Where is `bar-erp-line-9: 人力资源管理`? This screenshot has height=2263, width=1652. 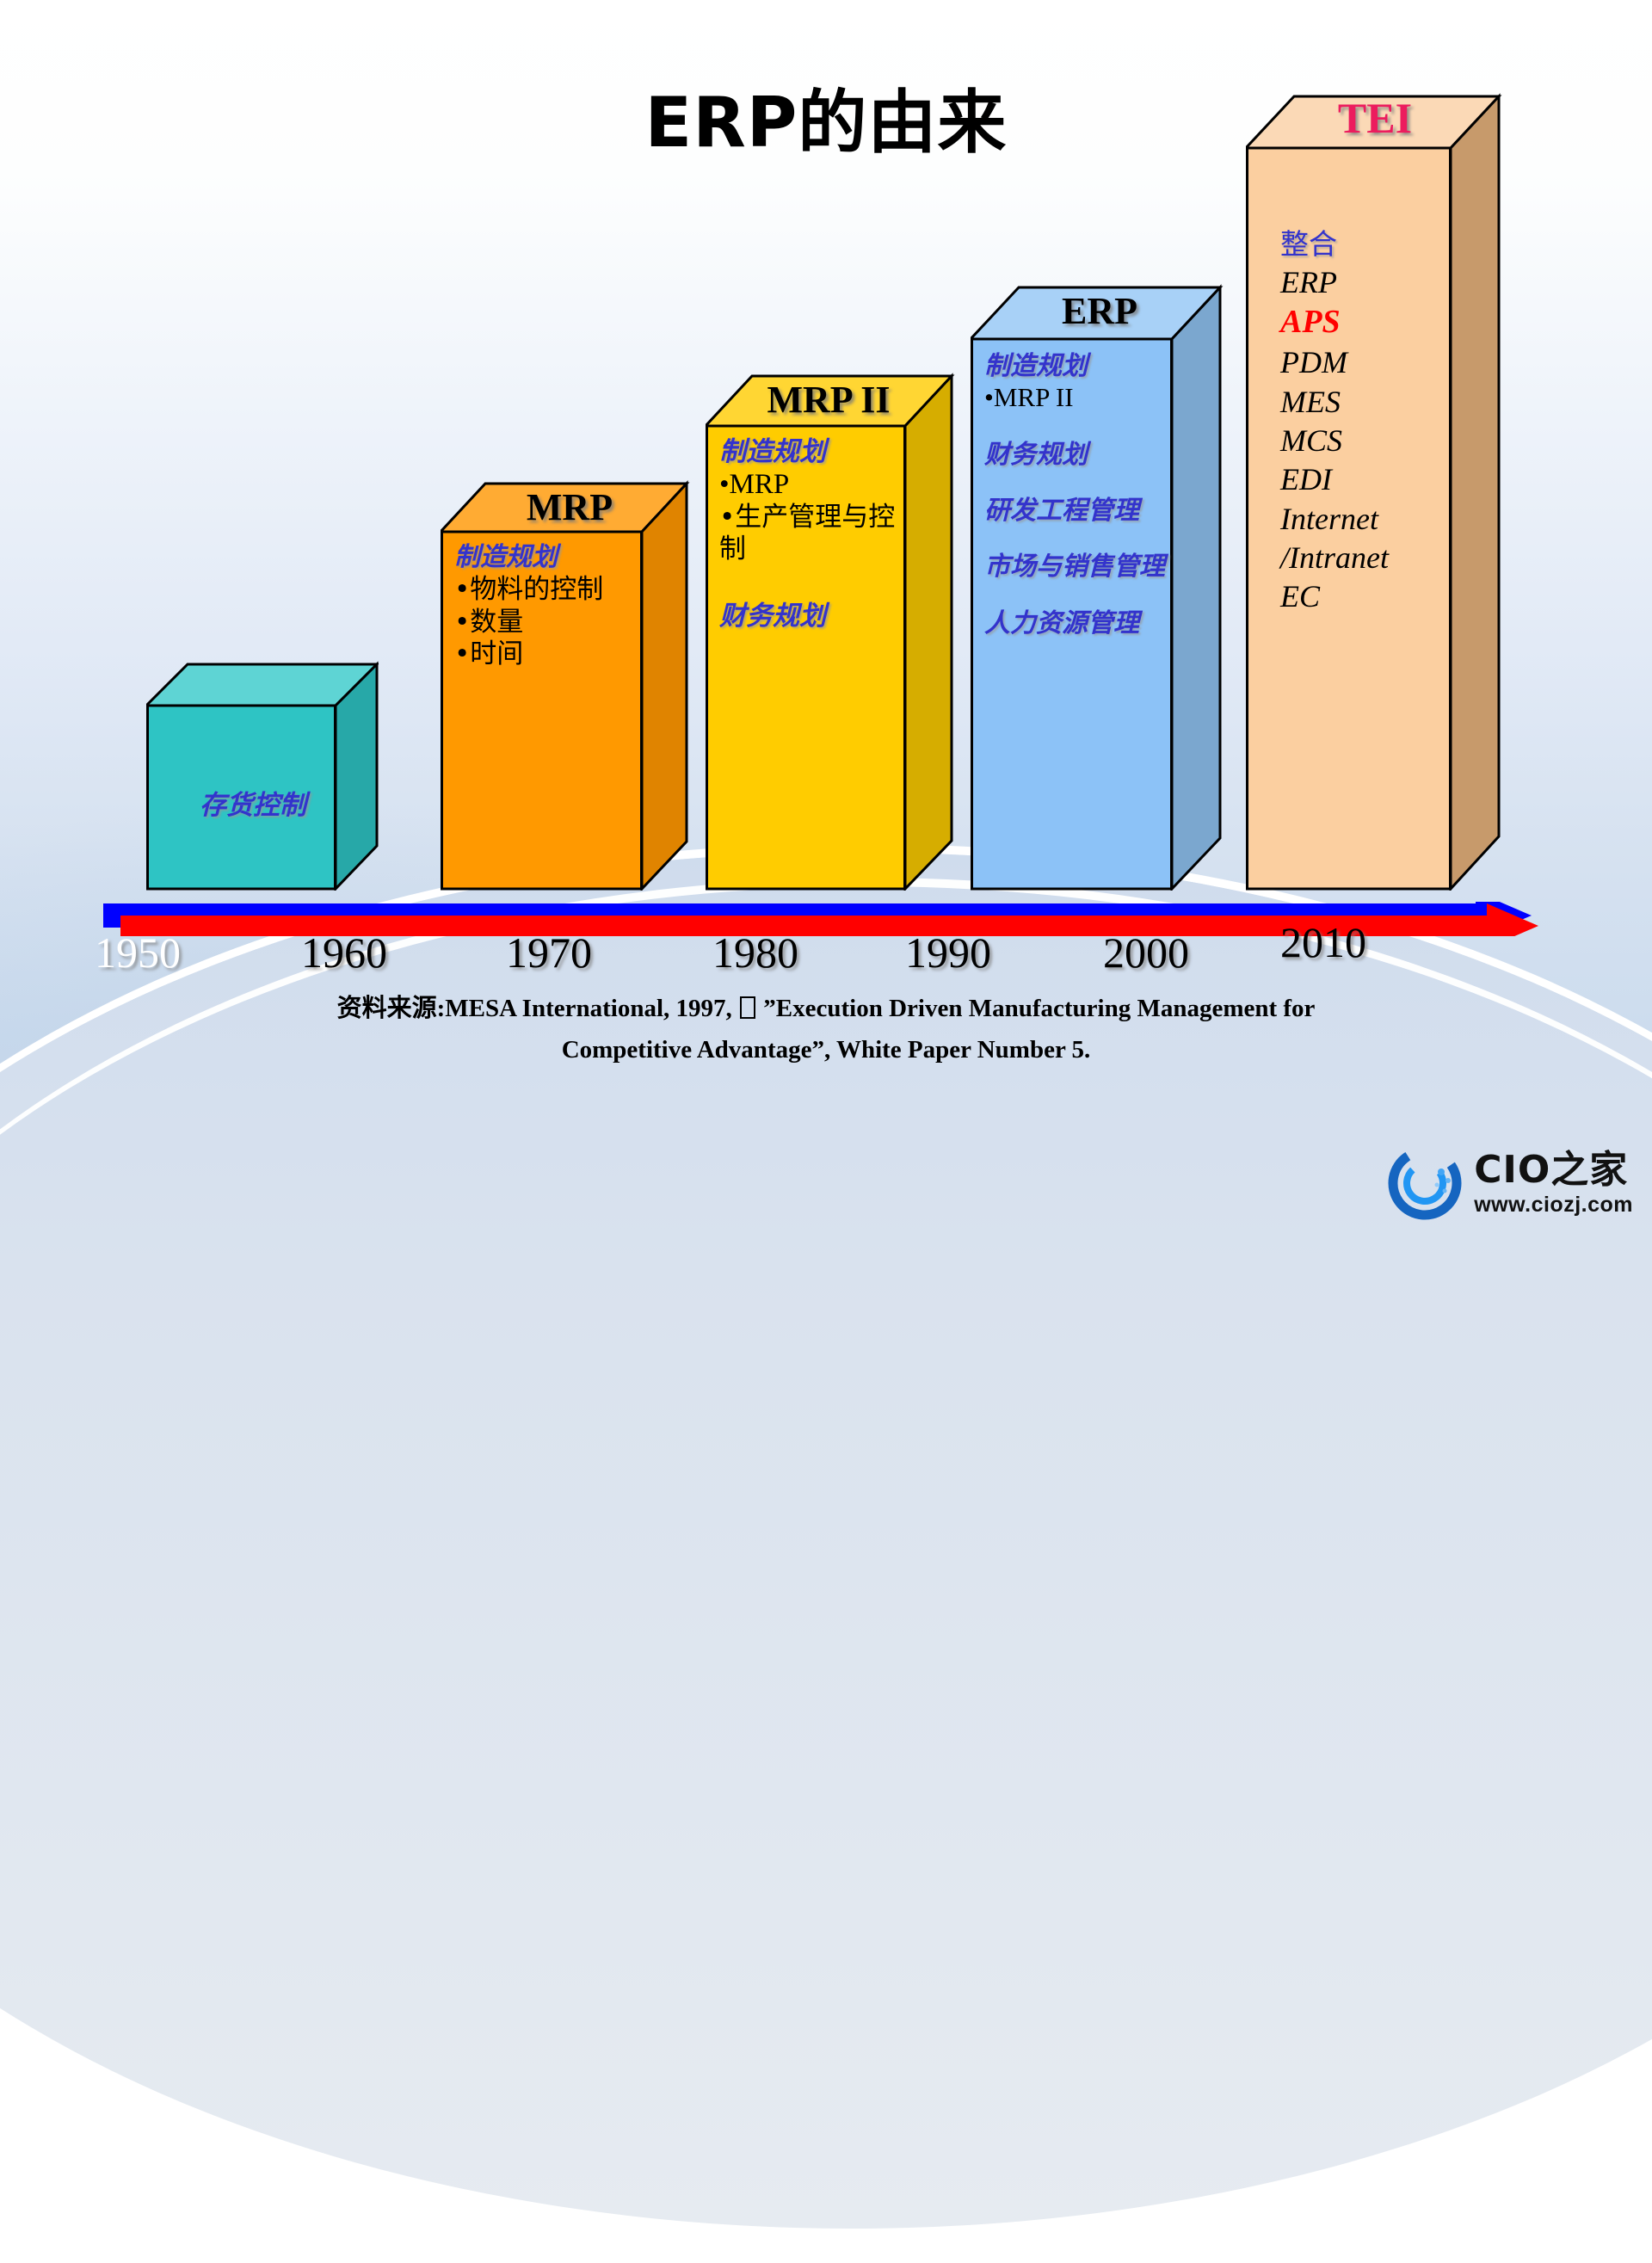 bar-erp-line-9: 人力资源管理 is located at coordinates (1061, 623).